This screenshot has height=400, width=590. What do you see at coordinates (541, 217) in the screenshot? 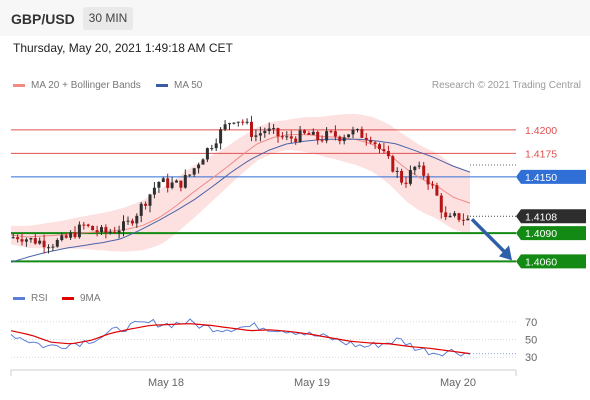
I see `price-tag-text: 1.4108` at bounding box center [541, 217].